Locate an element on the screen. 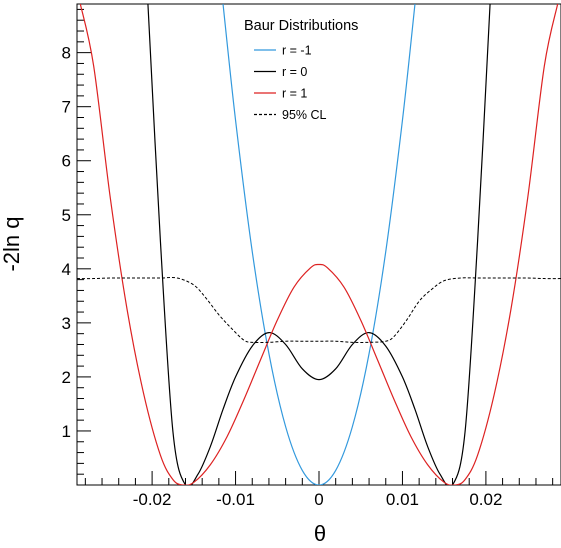 The height and width of the screenshot is (548, 561). x-axis-ticks is located at coordinates (319, 478).